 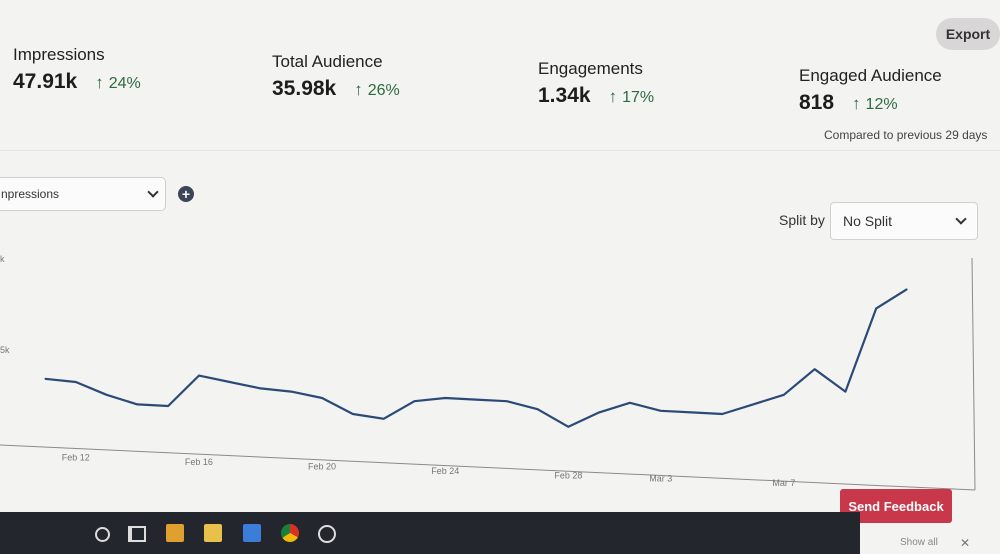 I want to click on mail-icon, so click(x=252, y=533).